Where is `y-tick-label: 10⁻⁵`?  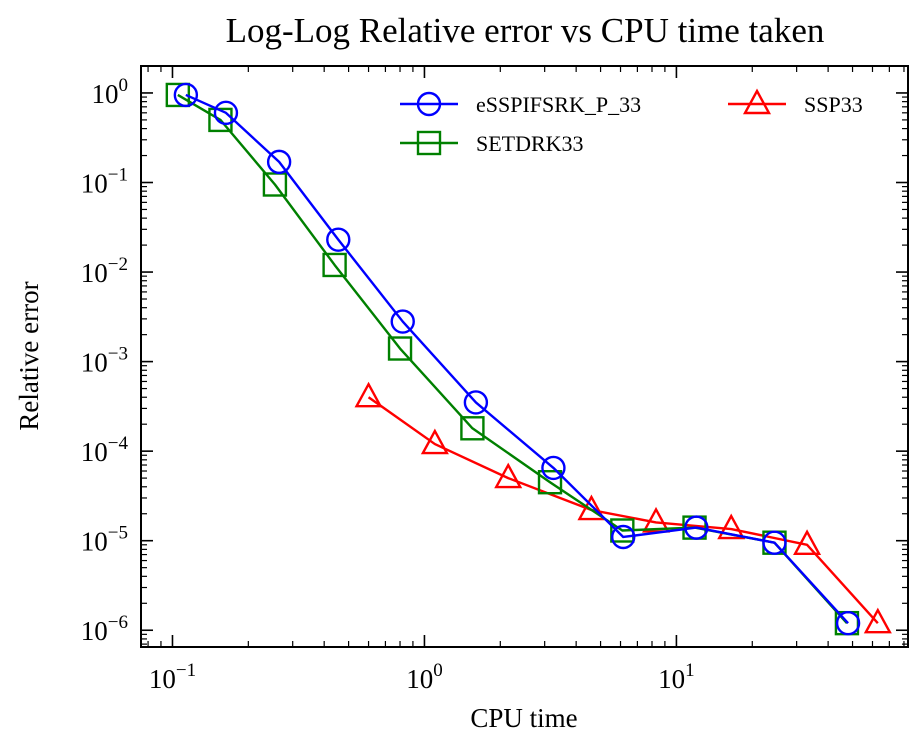
y-tick-label: 10⁻⁵ is located at coordinates (104, 540).